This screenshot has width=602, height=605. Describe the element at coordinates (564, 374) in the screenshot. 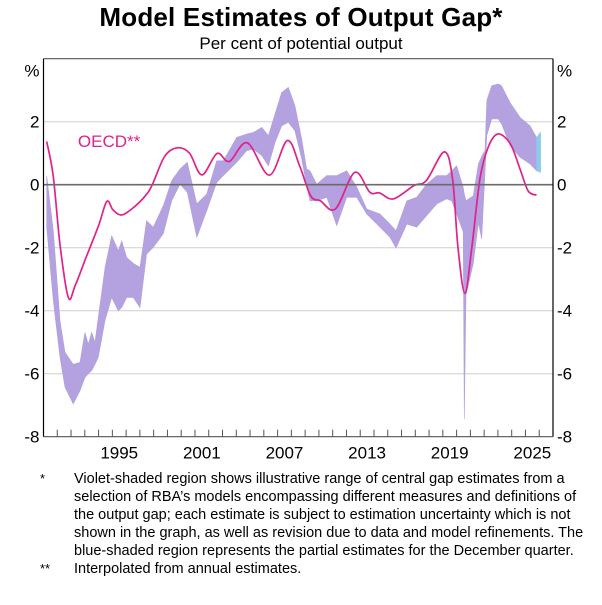

I see `y-tick-label-right: -6` at that location.